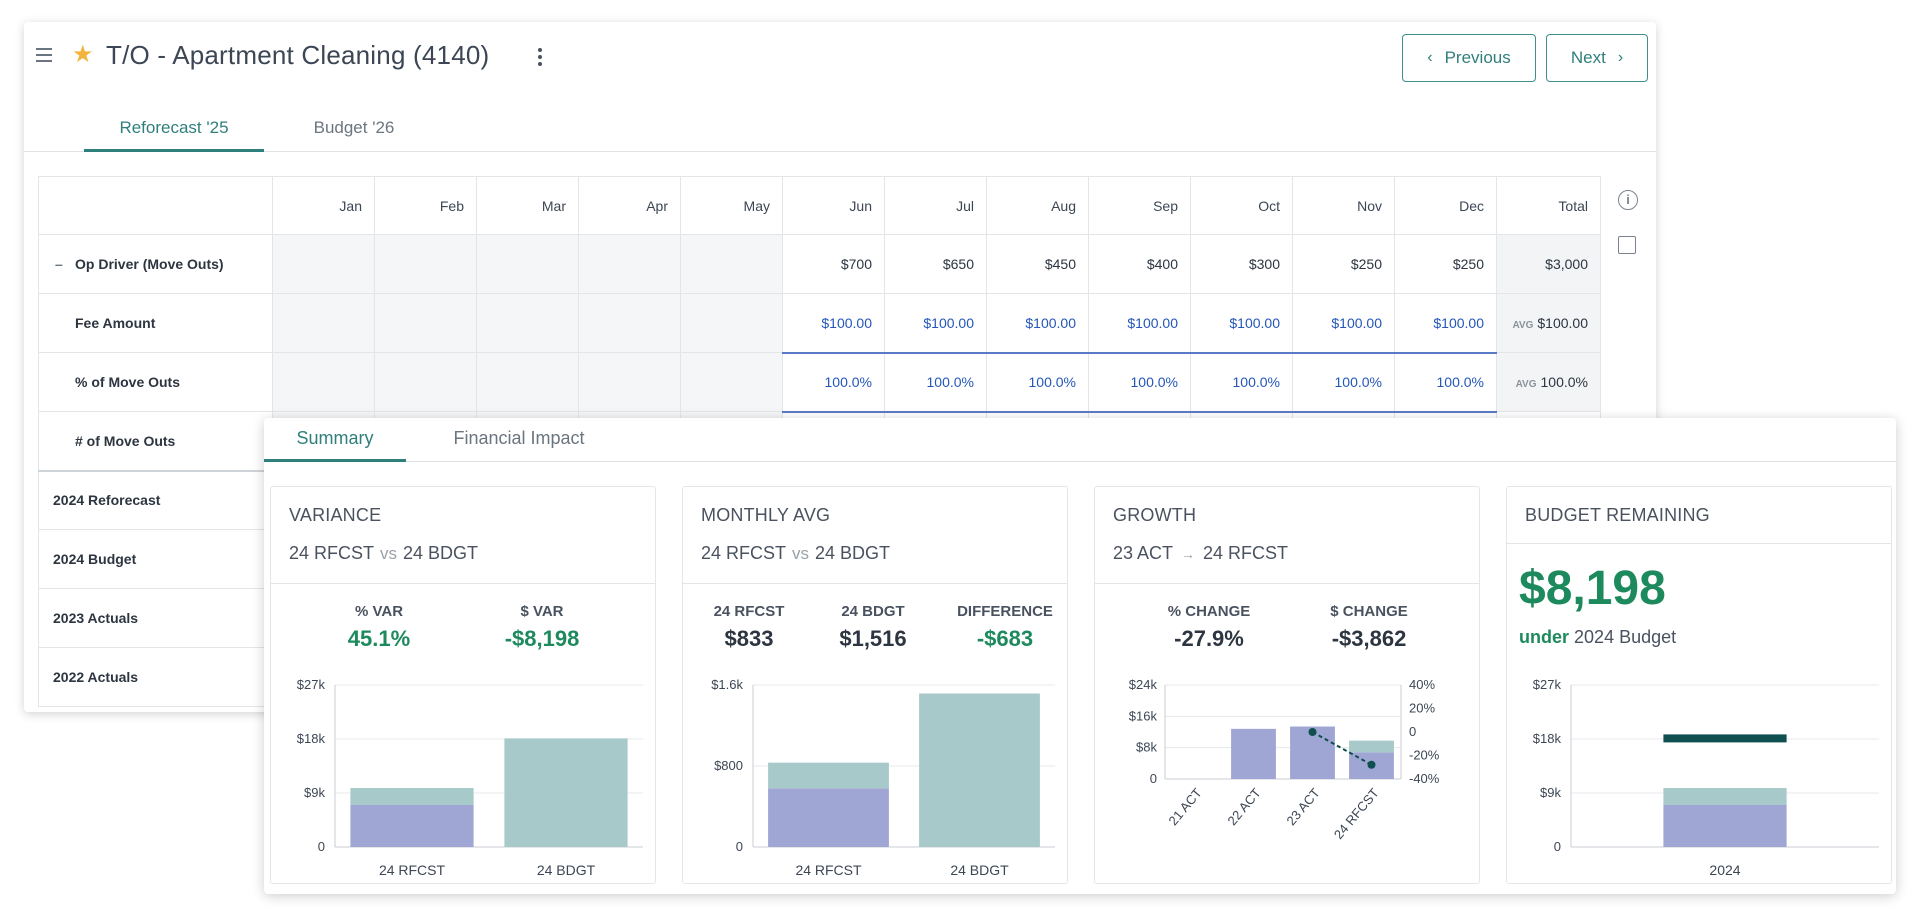 This screenshot has height=918, width=1920. What do you see at coordinates (1592, 588) in the screenshot?
I see `remaining-value: $8,198` at bounding box center [1592, 588].